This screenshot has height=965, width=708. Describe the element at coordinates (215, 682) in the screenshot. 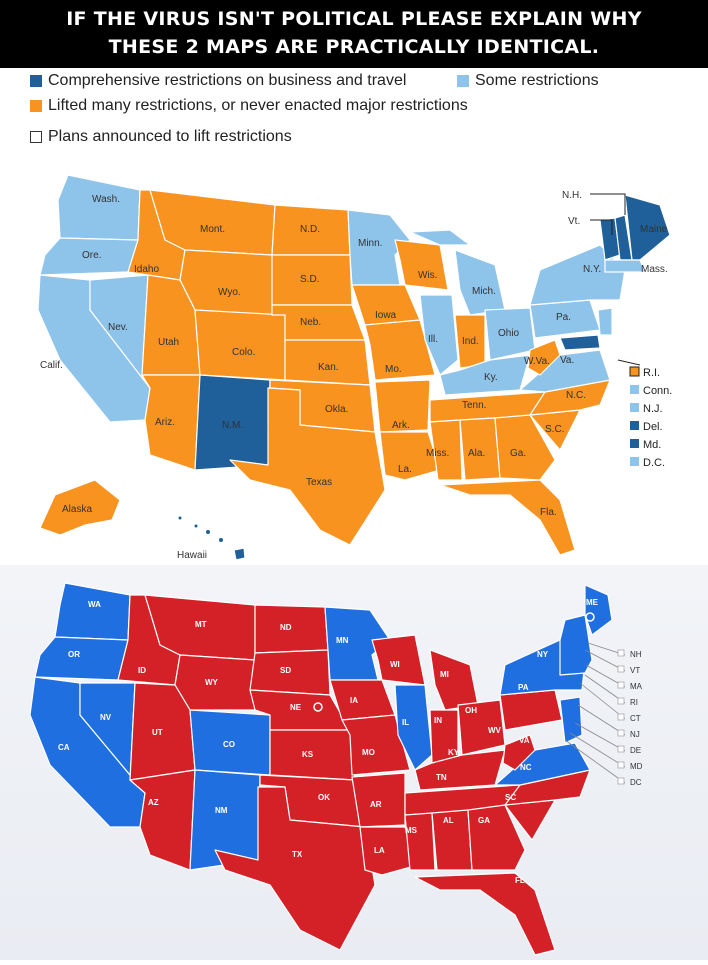

I see `state2-wy` at that location.